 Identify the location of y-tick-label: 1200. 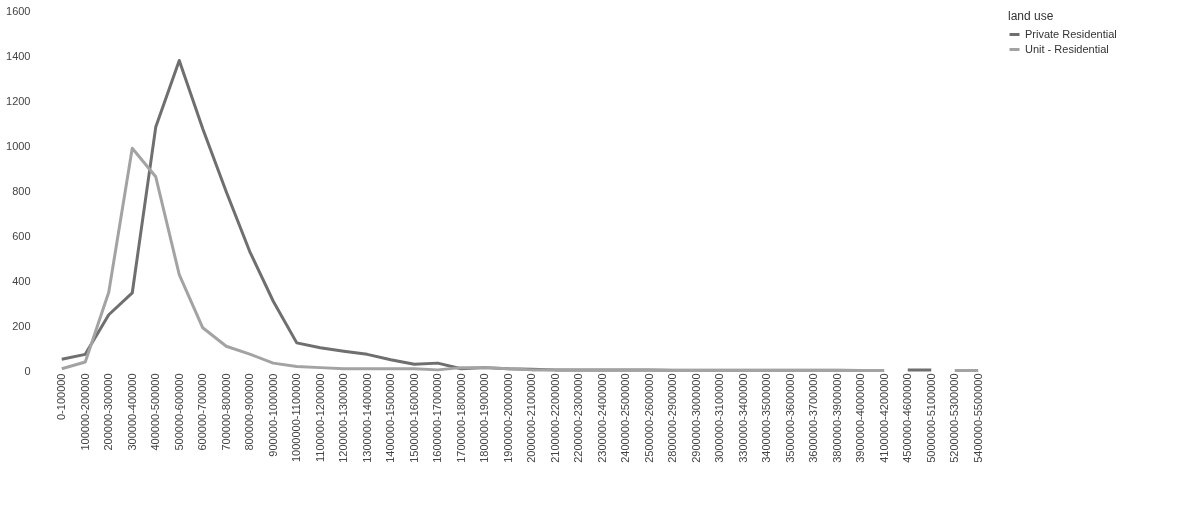
(18, 100).